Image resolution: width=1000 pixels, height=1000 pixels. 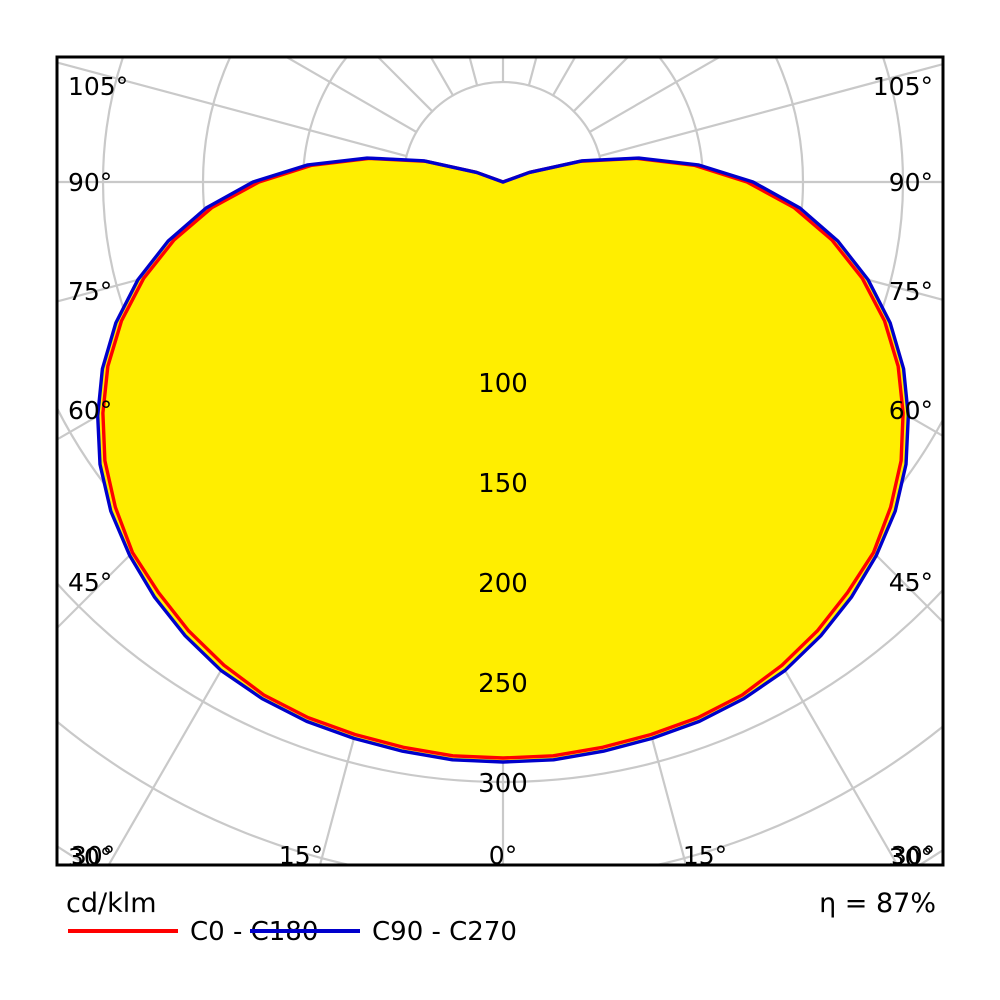 What do you see at coordinates (503, 784) in the screenshot?
I see `radial-tick-label: 300` at bounding box center [503, 784].